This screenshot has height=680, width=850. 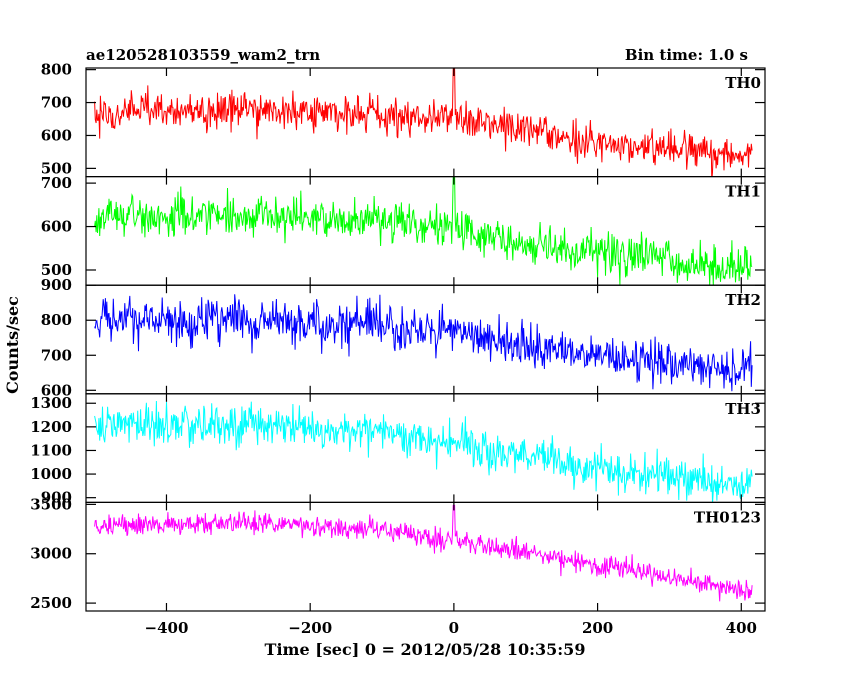 I want to click on y-axis-label: Counts/sec, so click(x=12, y=345).